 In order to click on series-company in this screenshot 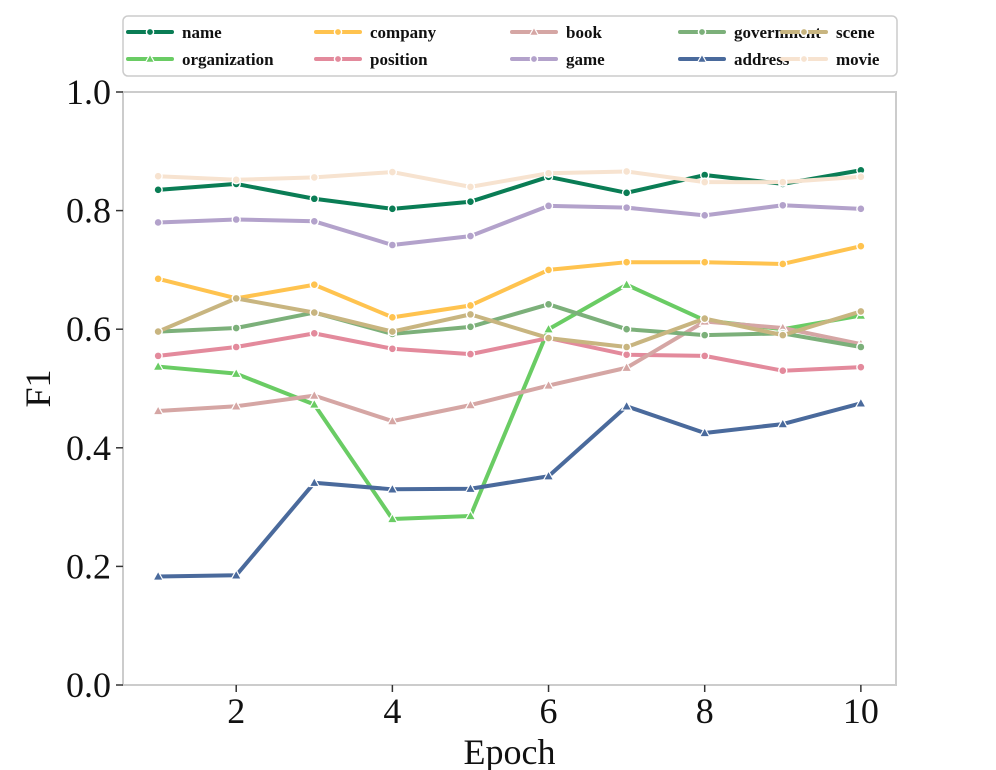, I will do `click(509, 282)`.